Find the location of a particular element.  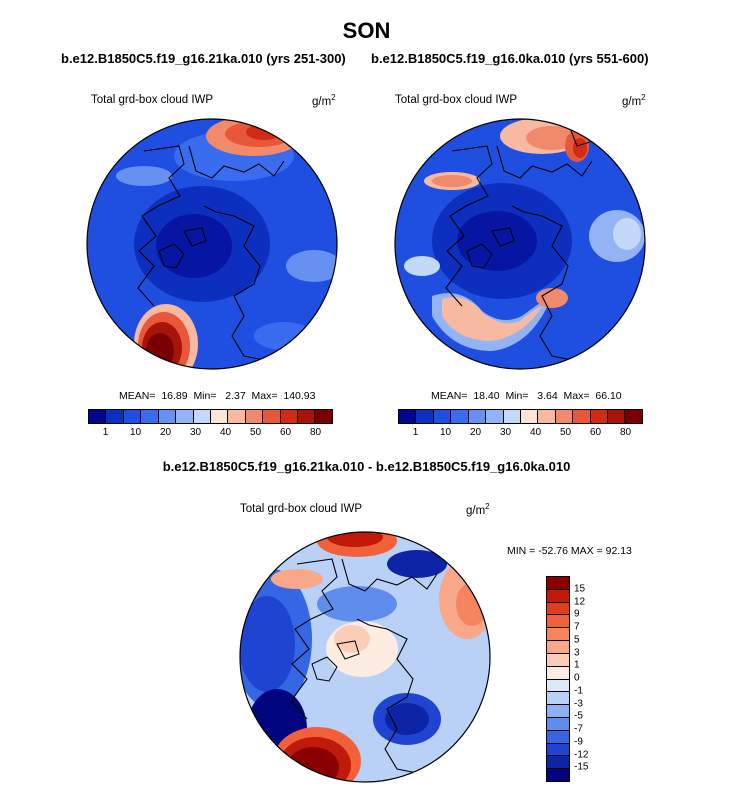

panel-right-stats: MEAN= 18.40 Min= 3.64 Max= 66.10 is located at coordinates (526, 396).